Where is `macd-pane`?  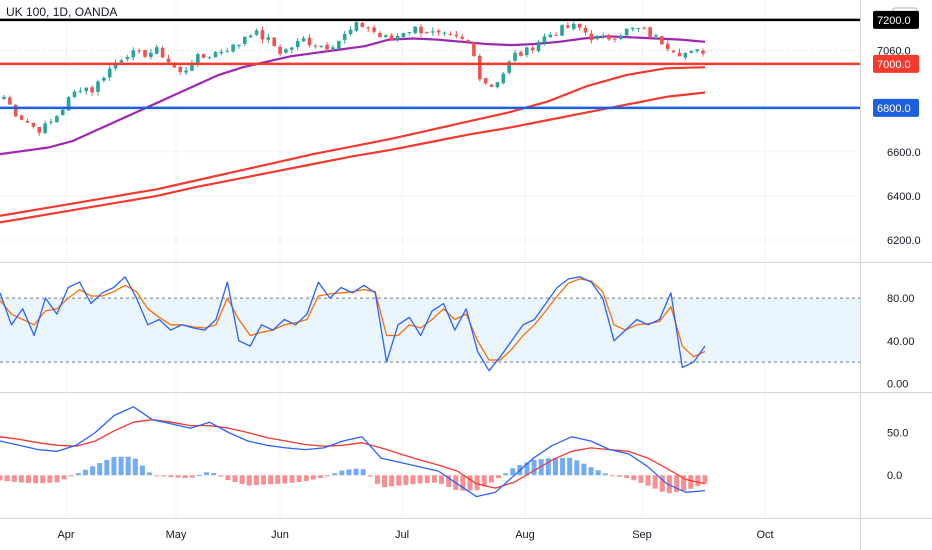
macd-pane is located at coordinates (354, 452).